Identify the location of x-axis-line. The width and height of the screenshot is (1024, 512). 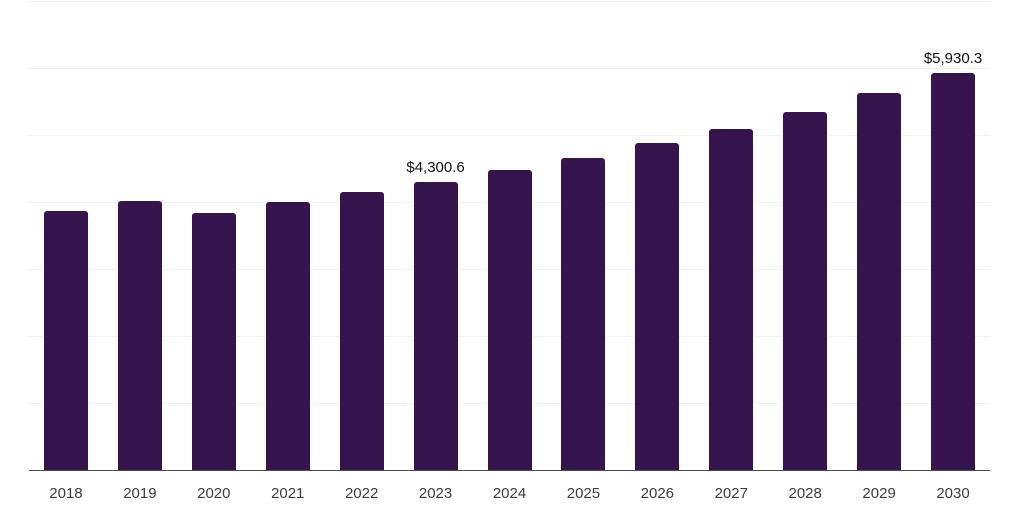
(509, 470).